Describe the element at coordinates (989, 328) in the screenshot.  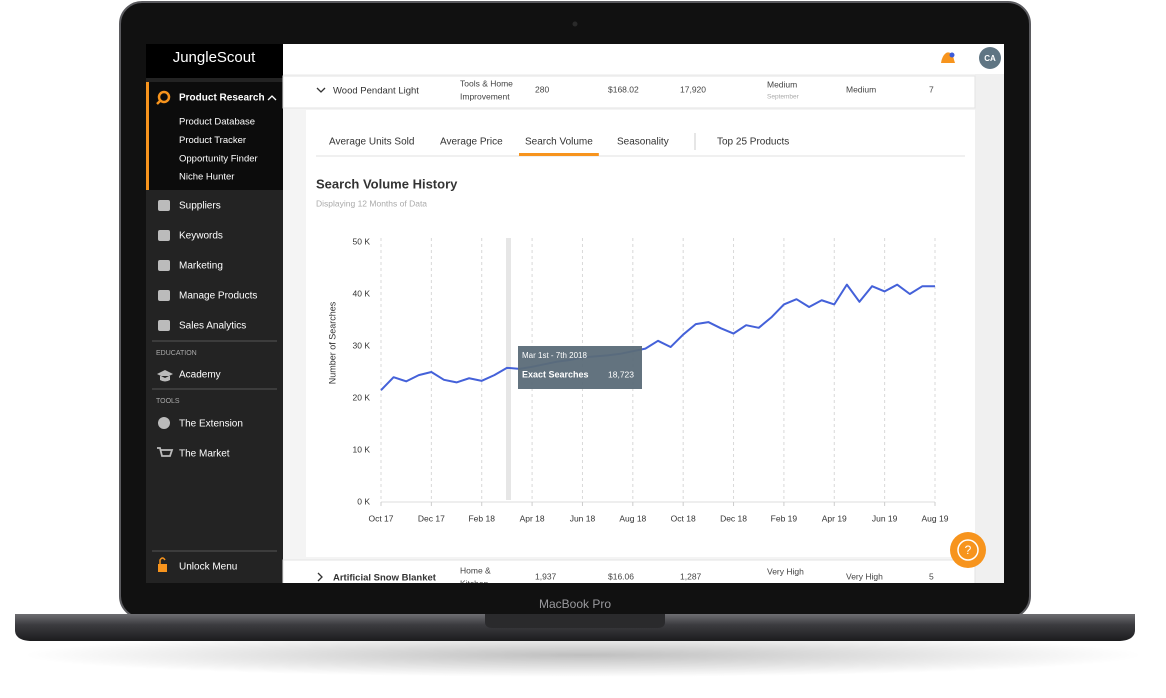
I see `scrollbar` at that location.